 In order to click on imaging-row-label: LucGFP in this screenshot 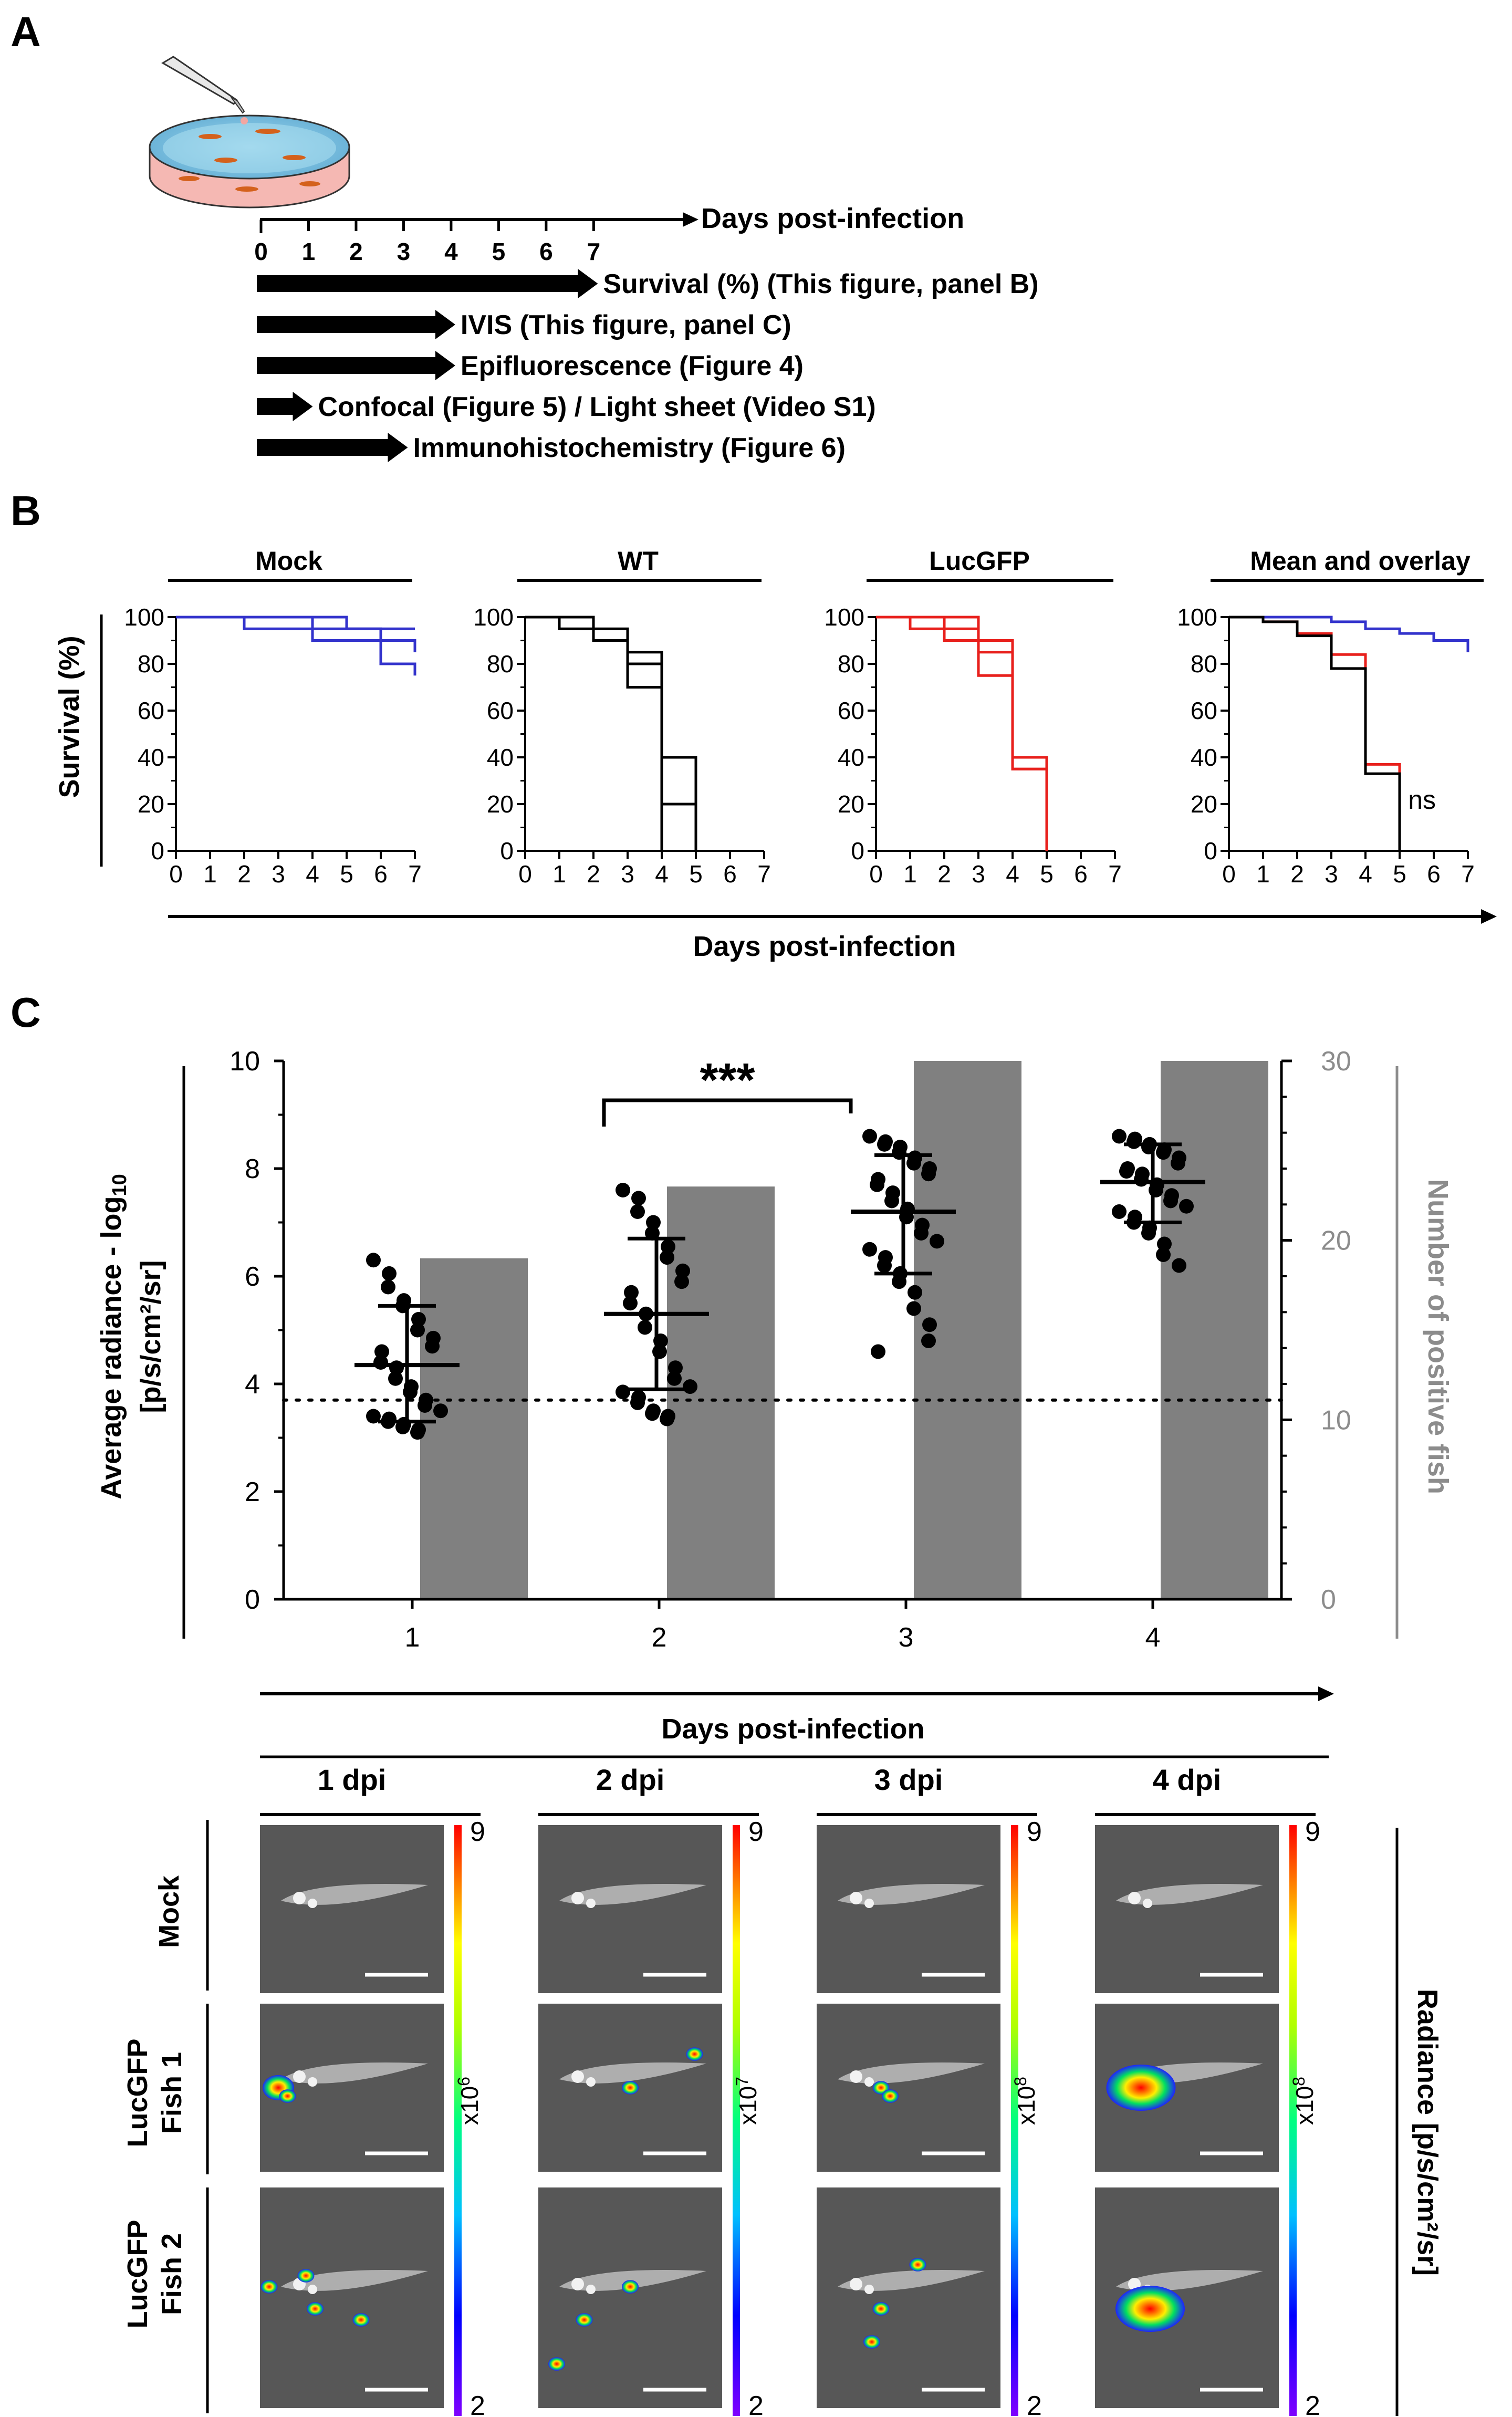, I will do `click(137, 2274)`.